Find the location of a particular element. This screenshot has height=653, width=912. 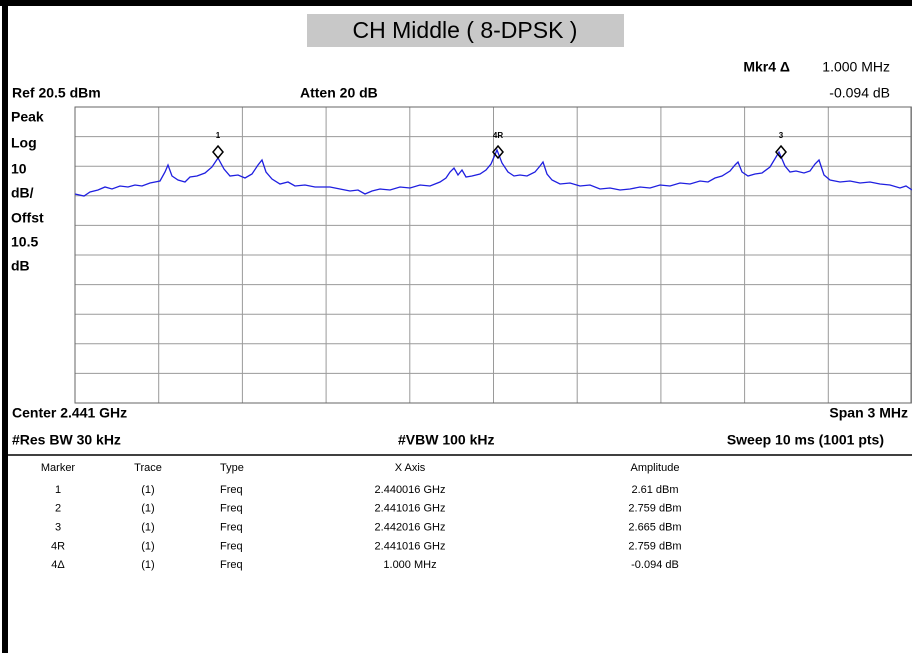

center-freq: Center 2.441 GHz is located at coordinates (69, 413).